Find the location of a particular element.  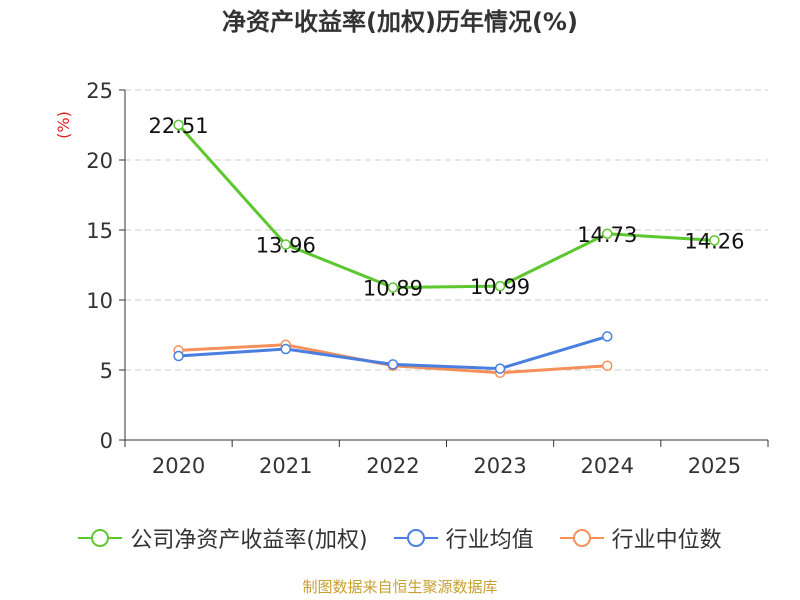

series-1-point-2020 is located at coordinates (178, 356).